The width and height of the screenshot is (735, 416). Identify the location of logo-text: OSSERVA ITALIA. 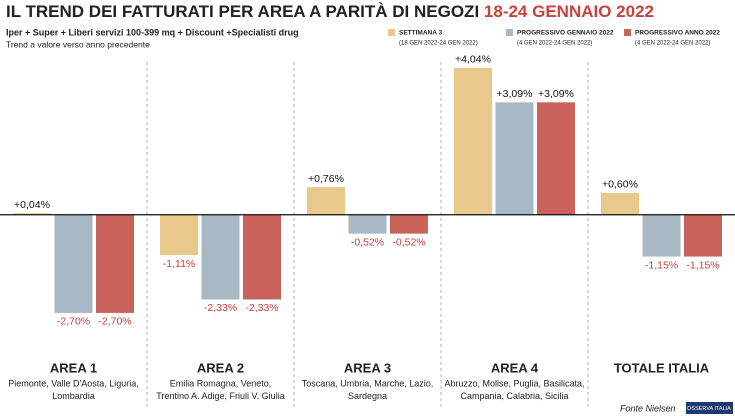
(709, 409).